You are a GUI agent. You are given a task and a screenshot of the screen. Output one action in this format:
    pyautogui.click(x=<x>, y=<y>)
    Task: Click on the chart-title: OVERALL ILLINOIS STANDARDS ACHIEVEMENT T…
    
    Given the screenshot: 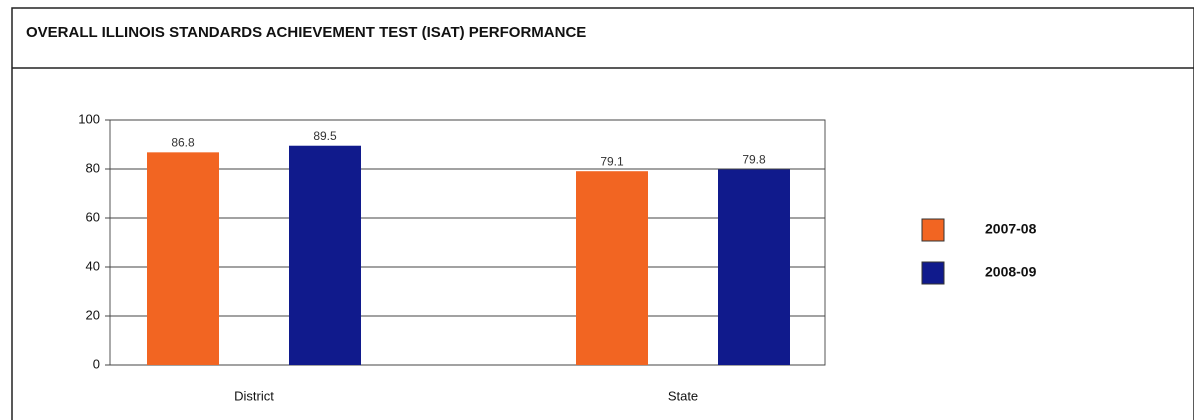 What is the action you would take?
    pyautogui.click(x=306, y=32)
    